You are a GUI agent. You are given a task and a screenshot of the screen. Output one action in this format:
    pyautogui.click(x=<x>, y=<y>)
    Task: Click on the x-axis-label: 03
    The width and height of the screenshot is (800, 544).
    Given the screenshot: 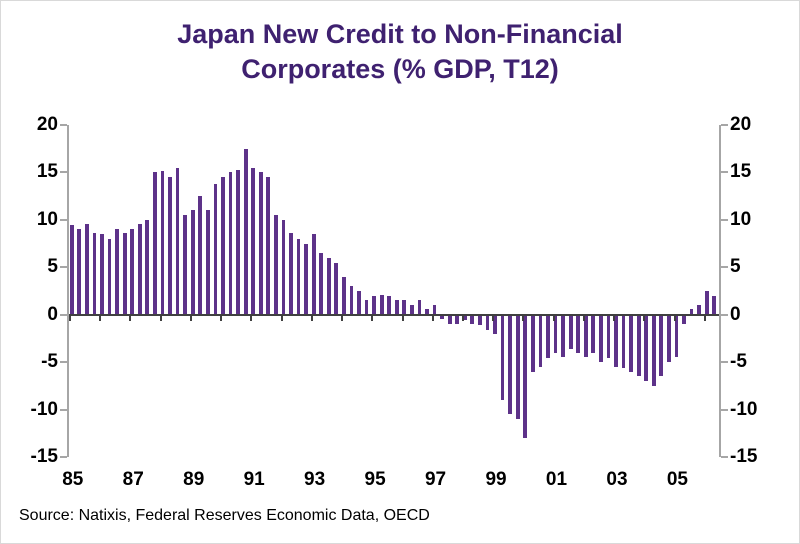 What is the action you would take?
    pyautogui.click(x=617, y=479)
    